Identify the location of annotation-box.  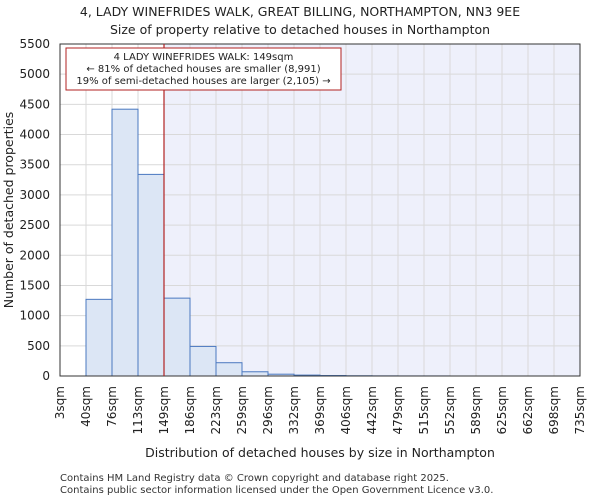
(203, 69).